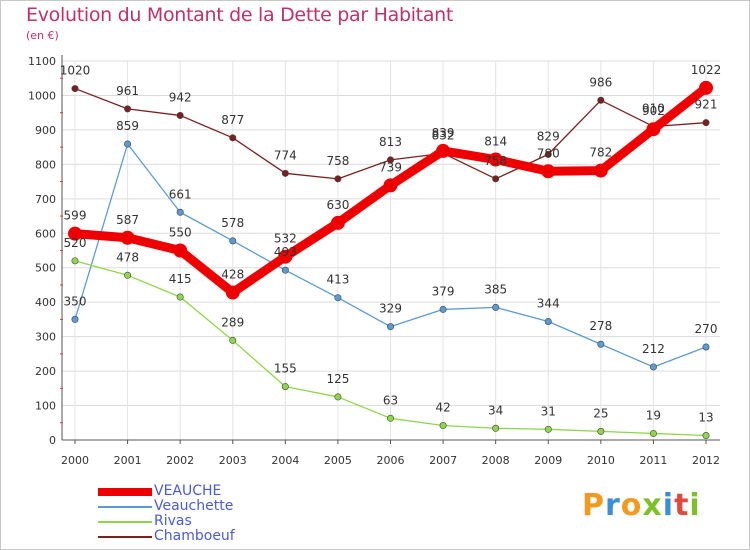 The image size is (750, 550). I want to click on x-tick-label: 2001, so click(128, 460).